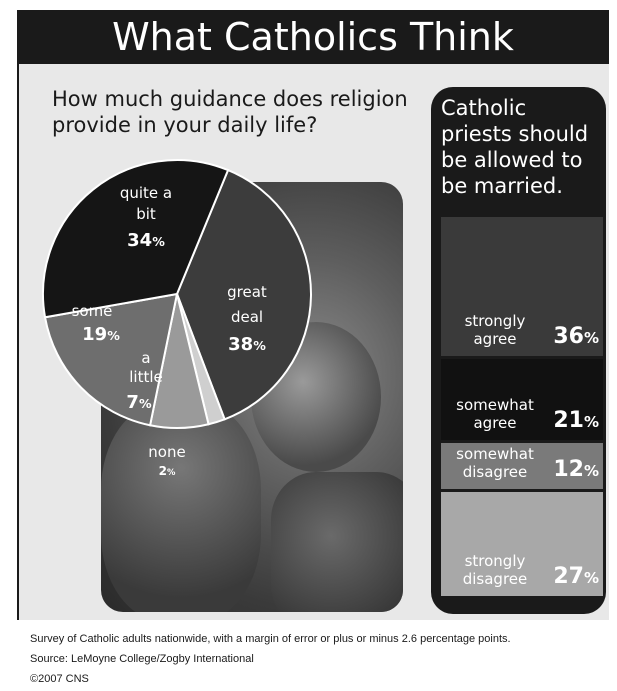 This screenshot has height=691, width=617. What do you see at coordinates (146, 214) in the screenshot?
I see `pie-label-quite-a-bit: bit` at bounding box center [146, 214].